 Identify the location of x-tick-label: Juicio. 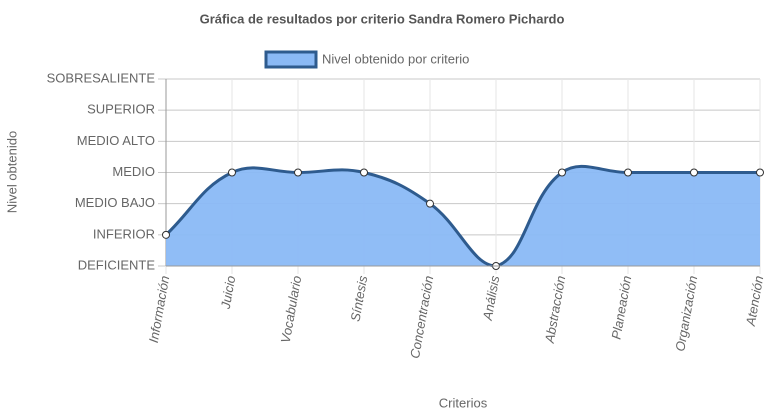
(228, 293).